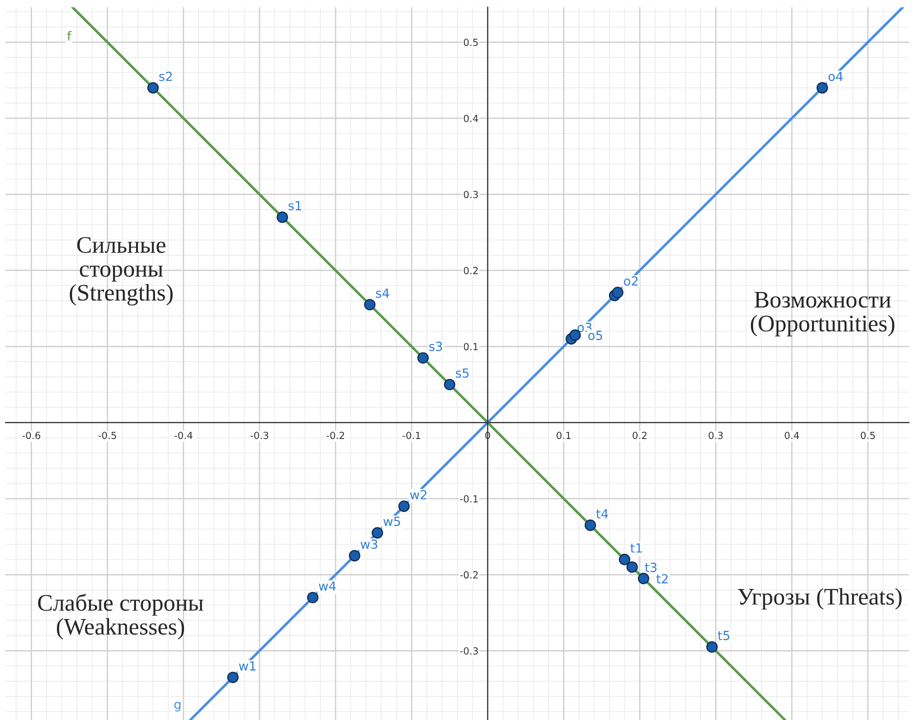 This screenshot has width=920, height=720. What do you see at coordinates (471, 42) in the screenshot?
I see `y-tick-label: 0.5` at bounding box center [471, 42].